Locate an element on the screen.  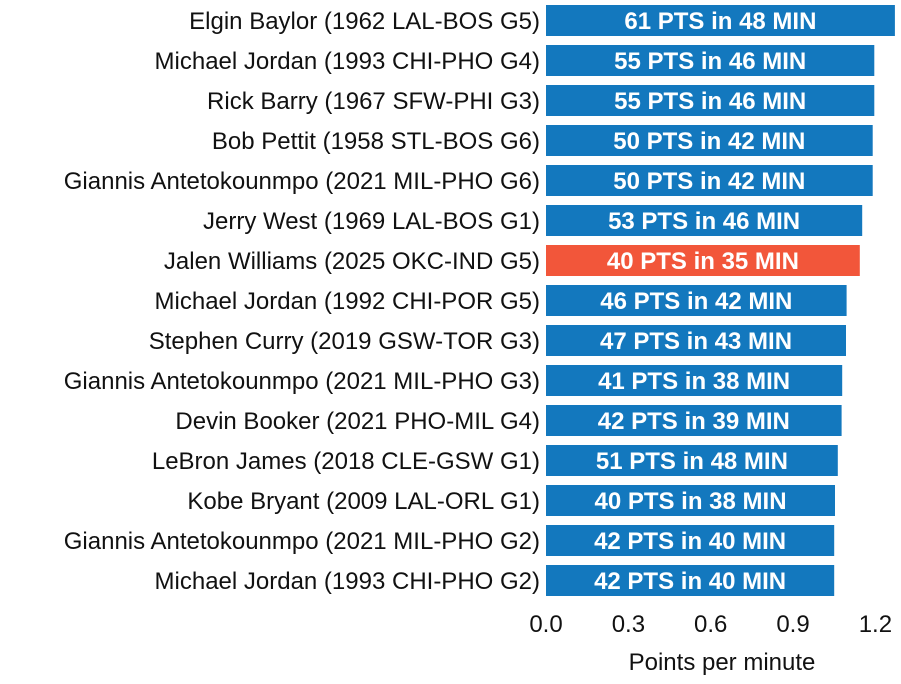
category-label: Elgin Baylor (1962 LAL-BOS G5) is located at coordinates (364, 21).